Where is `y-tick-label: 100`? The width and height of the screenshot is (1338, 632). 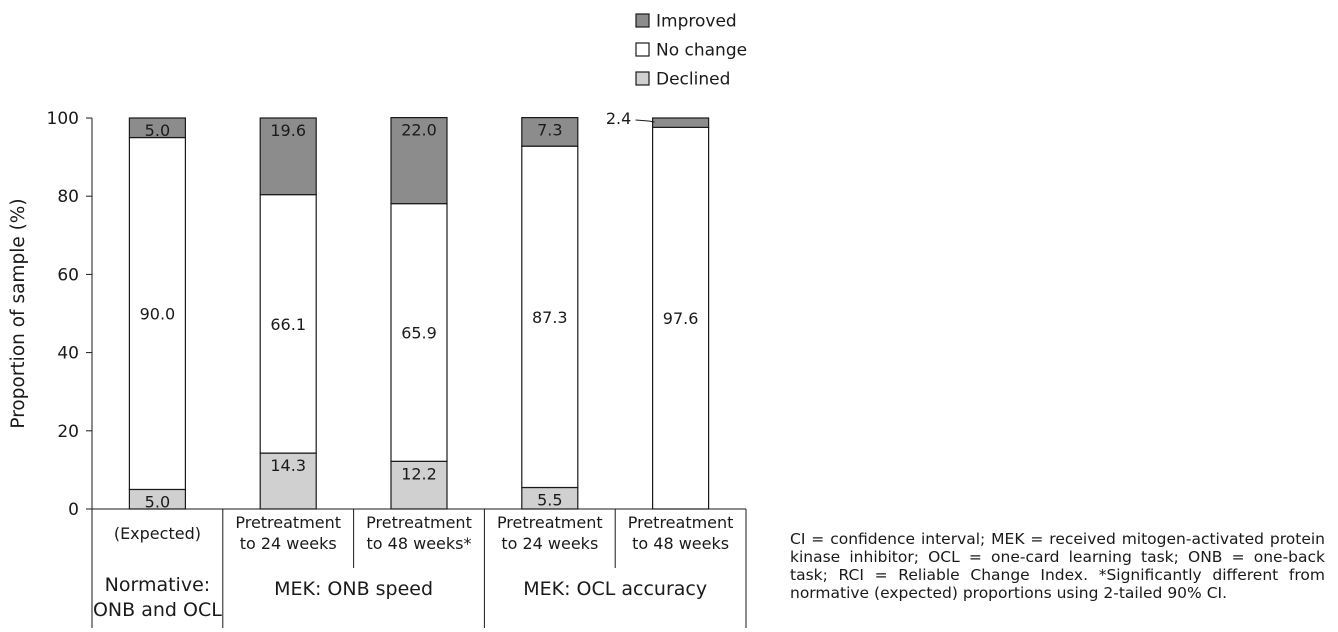
y-tick-label: 100 is located at coordinates (63, 119).